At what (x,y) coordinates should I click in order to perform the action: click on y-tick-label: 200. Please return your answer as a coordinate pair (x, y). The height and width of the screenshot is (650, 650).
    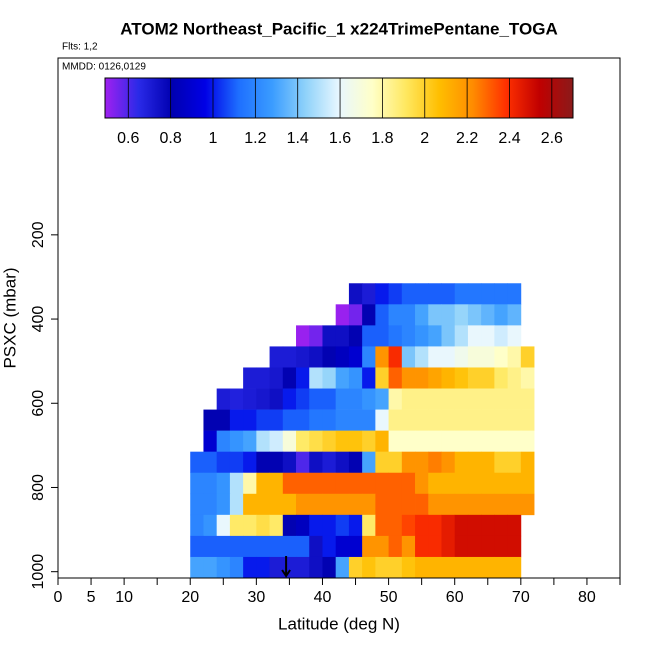
    Looking at the image, I should click on (38, 234).